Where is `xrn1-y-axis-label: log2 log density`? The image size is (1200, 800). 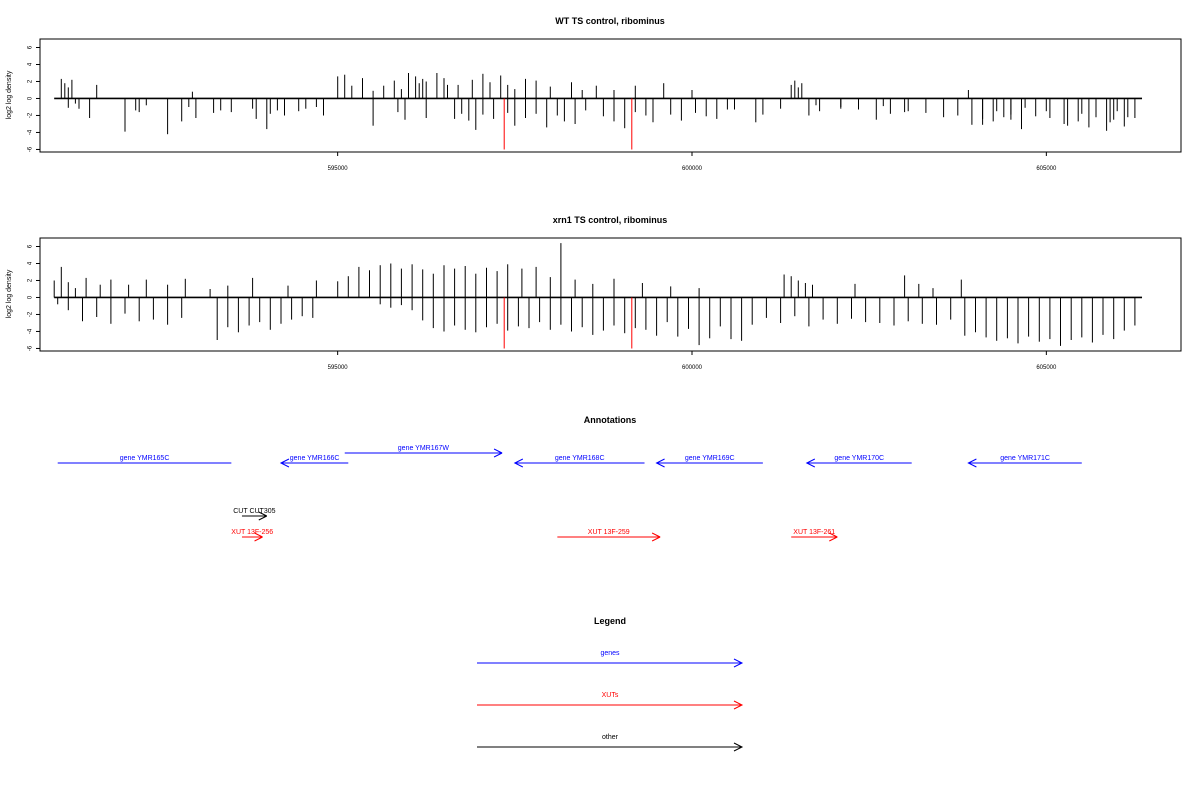 xrn1-y-axis-label: log2 log density is located at coordinates (9, 293).